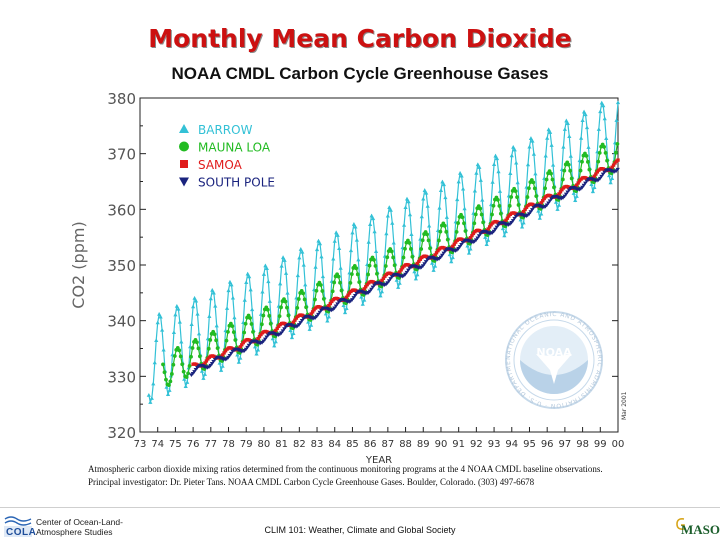  I want to click on x-tick-label: 73, so click(140, 444).